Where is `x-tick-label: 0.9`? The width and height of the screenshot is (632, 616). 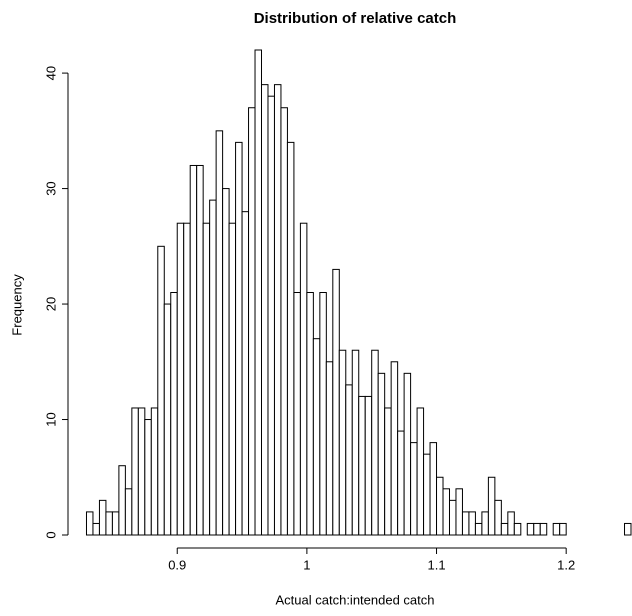 x-tick-label: 0.9 is located at coordinates (177, 564).